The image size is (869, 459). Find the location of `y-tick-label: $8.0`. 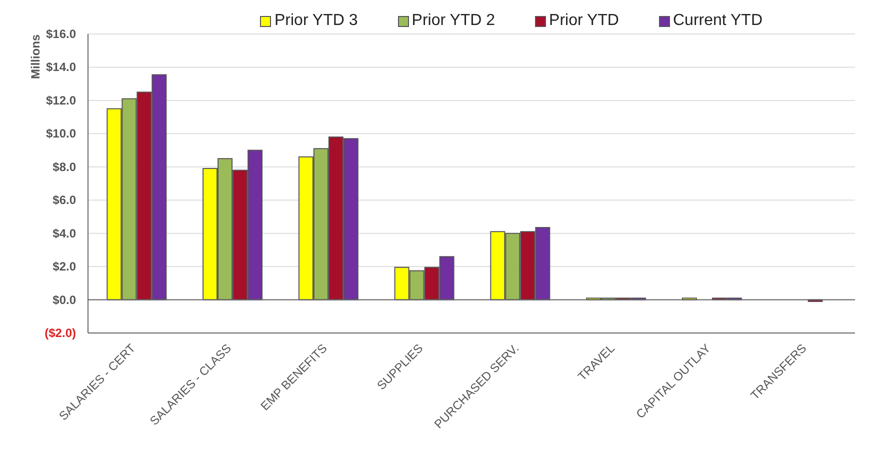

y-tick-label: $8.0 is located at coordinates (64, 167).